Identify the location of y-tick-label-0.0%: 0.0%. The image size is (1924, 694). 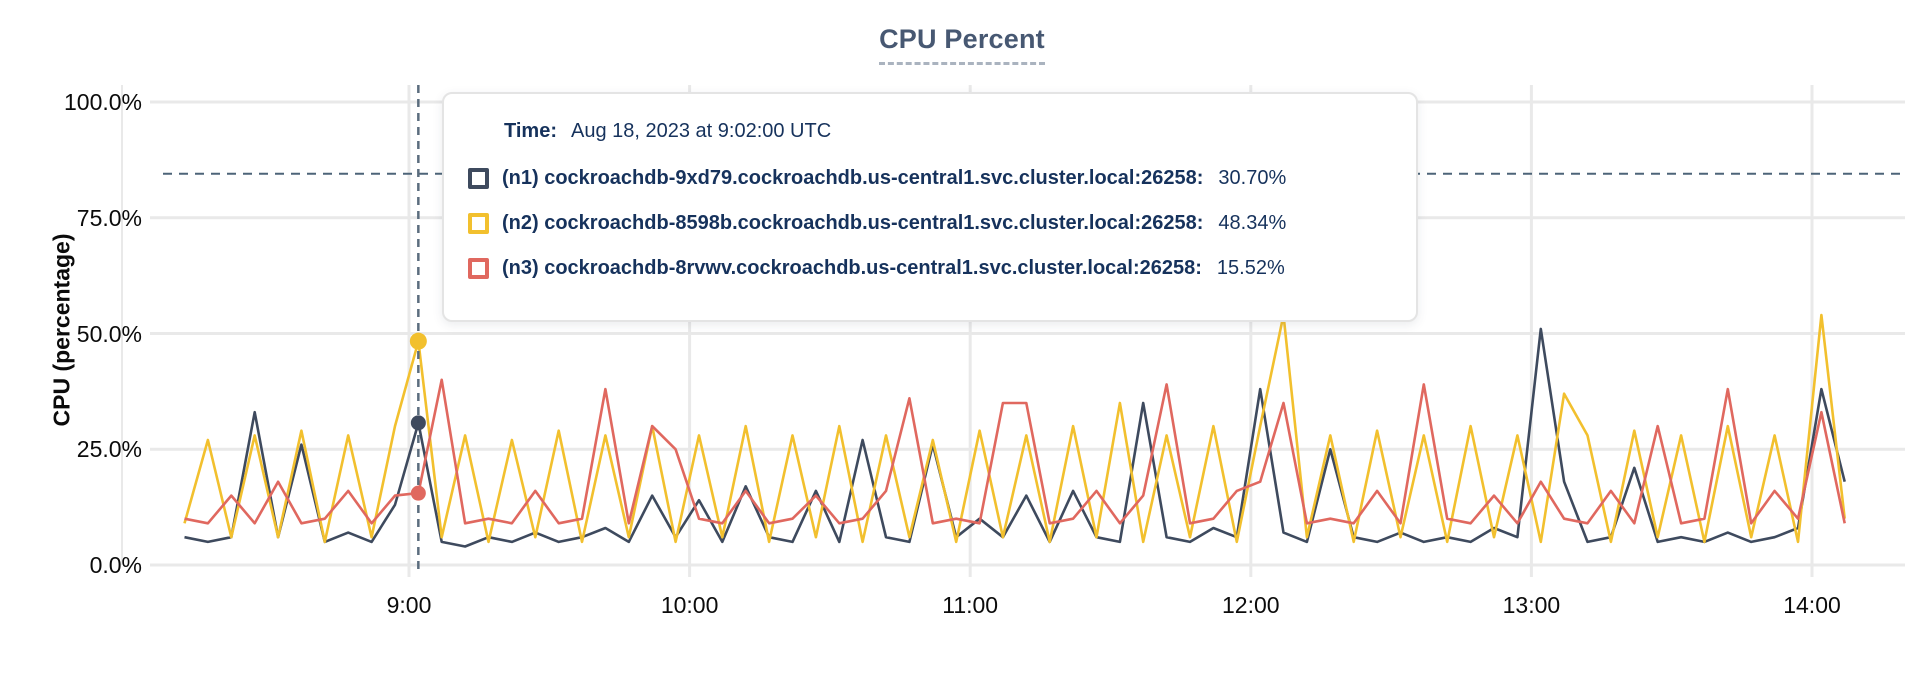
(115, 565).